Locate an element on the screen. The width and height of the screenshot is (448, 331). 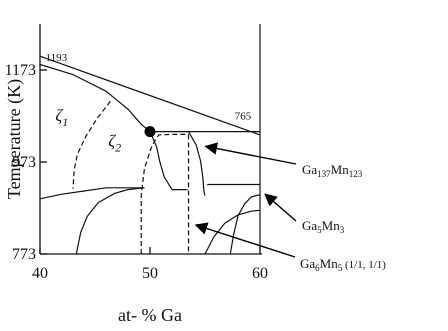
y-tick-label: 1173 is located at coordinates (20, 70).